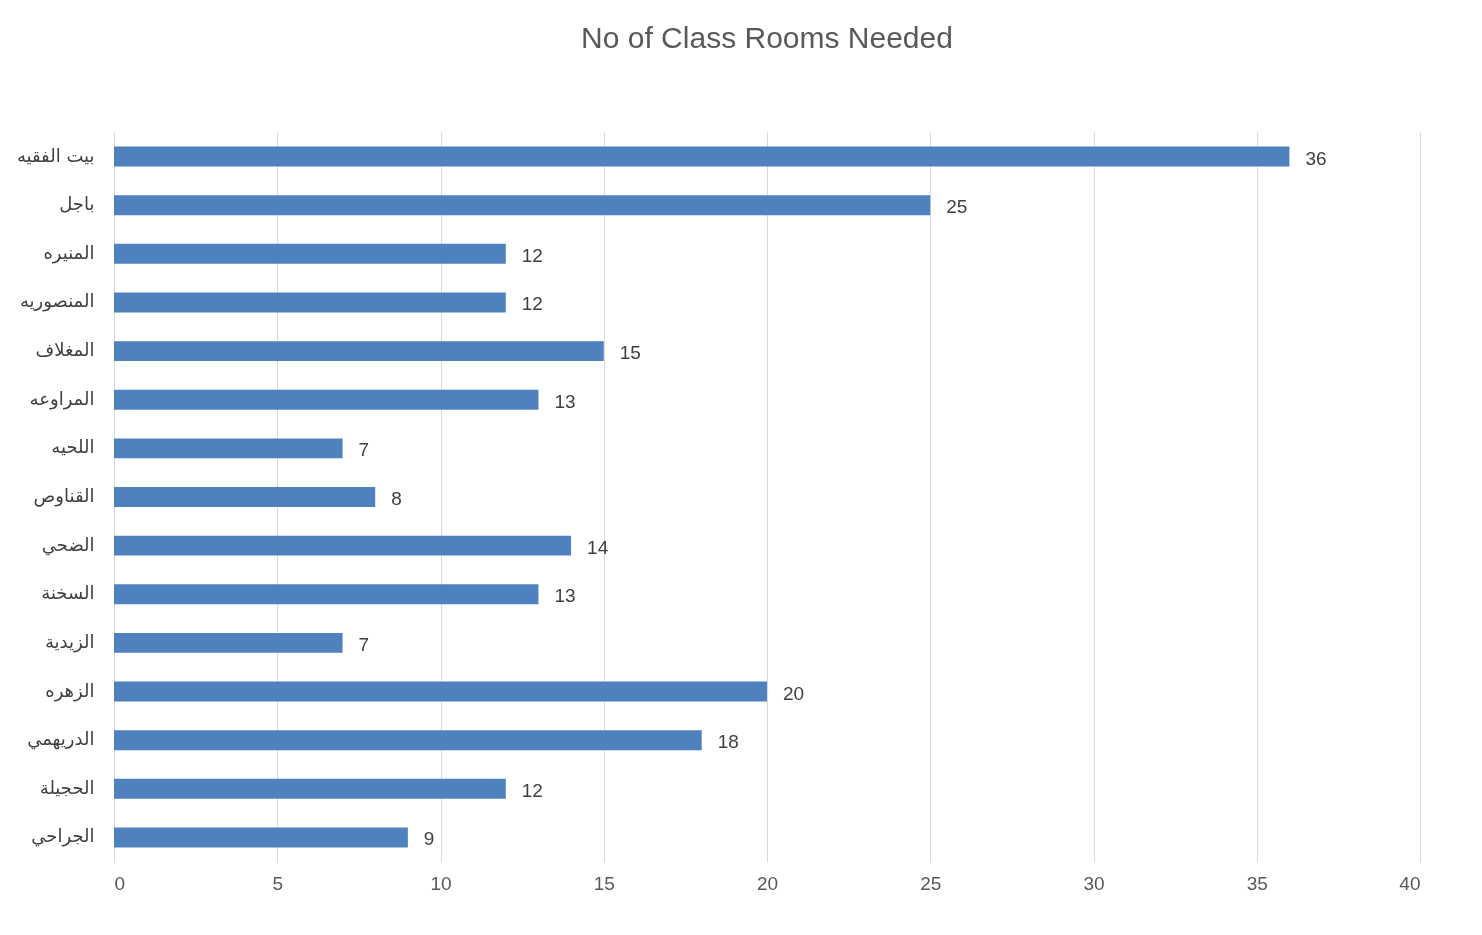 This screenshot has width=1482, height=935. What do you see at coordinates (278, 883) in the screenshot?
I see `x-tick-label: 5` at bounding box center [278, 883].